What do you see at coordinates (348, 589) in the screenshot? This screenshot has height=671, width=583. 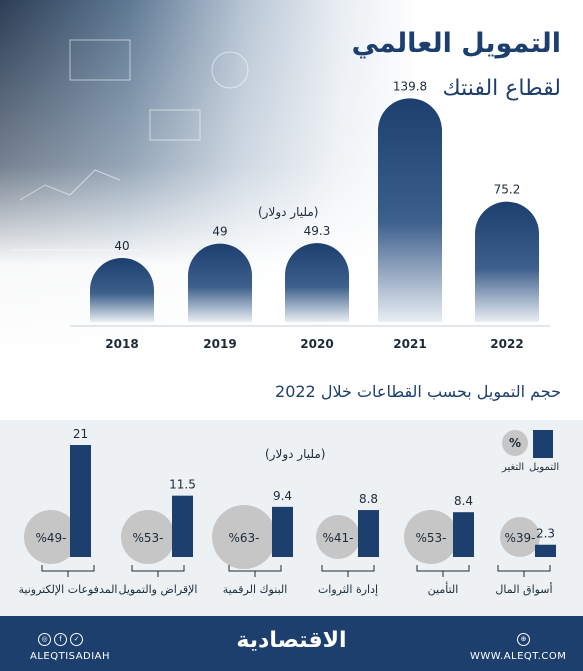 I see `sector-tick-label: إدارة الثروات` at bounding box center [348, 589].